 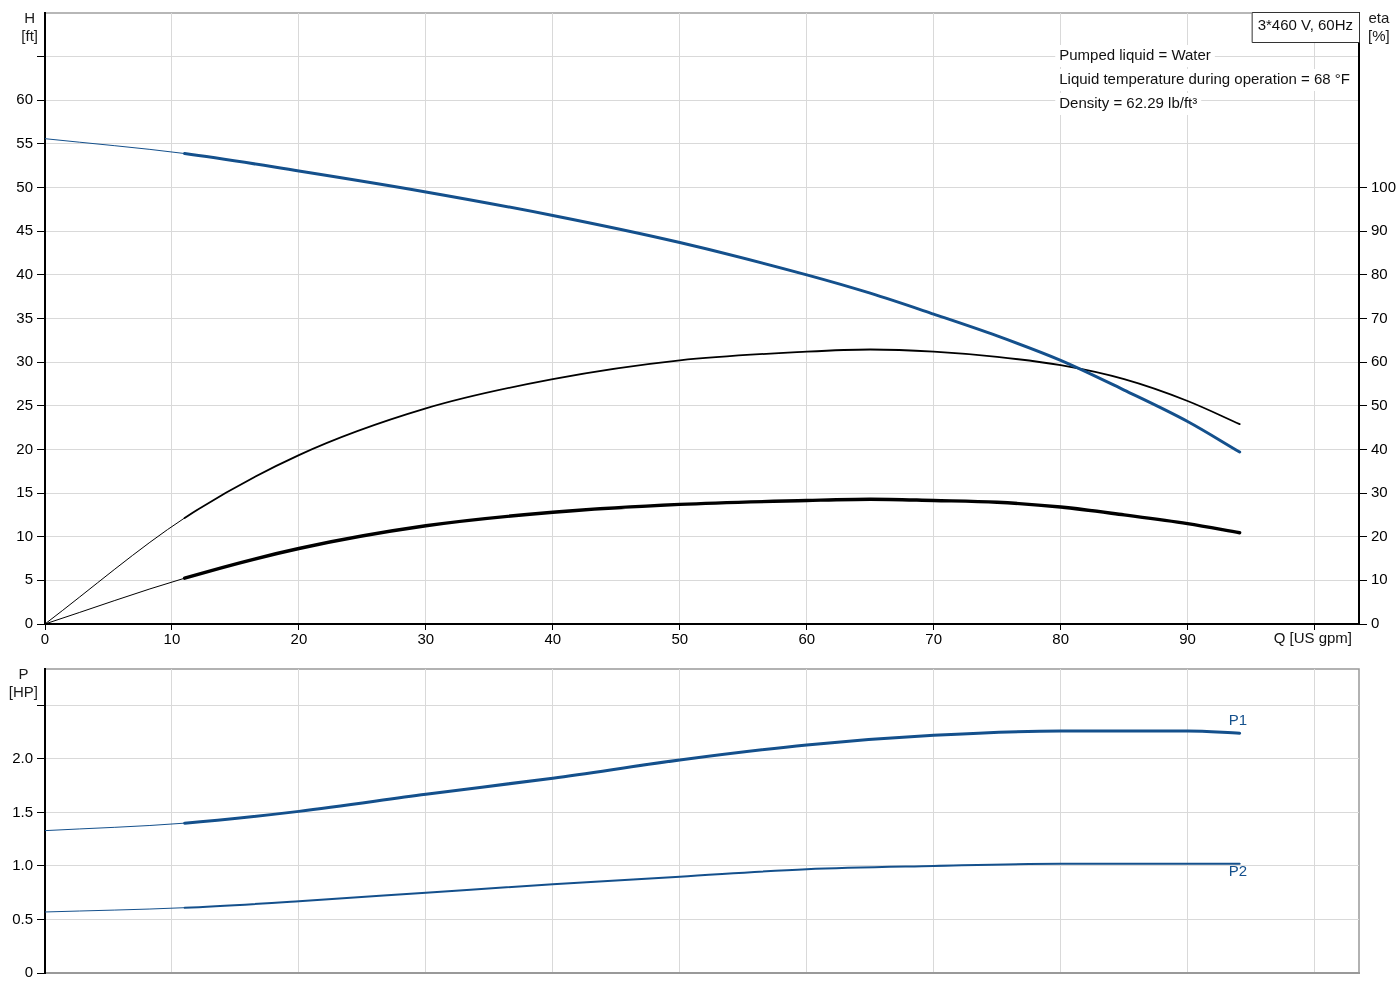 What do you see at coordinates (24, 186) in the screenshot?
I see `y-tick-label: 50` at bounding box center [24, 186].